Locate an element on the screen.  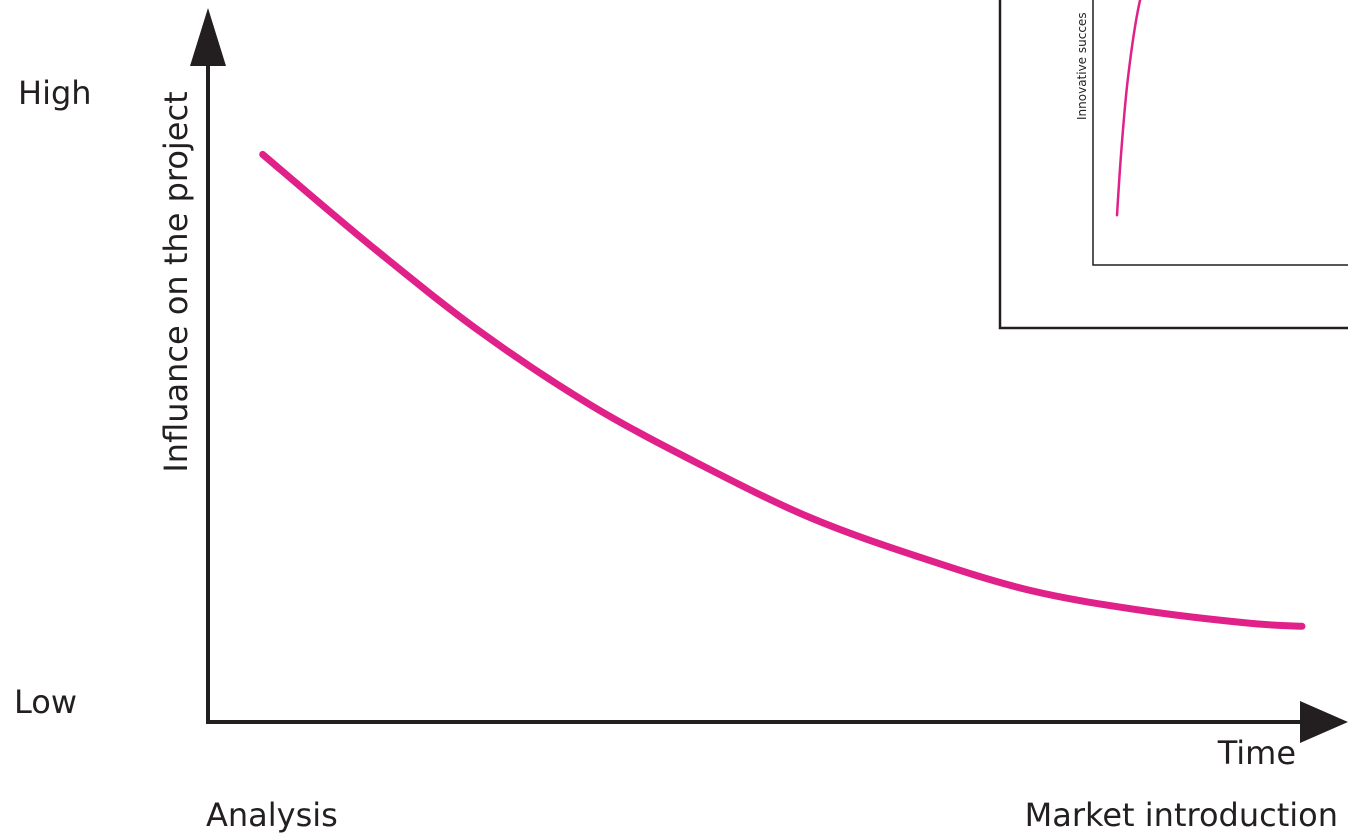
inset-series-line is located at coordinates (1128, 108).